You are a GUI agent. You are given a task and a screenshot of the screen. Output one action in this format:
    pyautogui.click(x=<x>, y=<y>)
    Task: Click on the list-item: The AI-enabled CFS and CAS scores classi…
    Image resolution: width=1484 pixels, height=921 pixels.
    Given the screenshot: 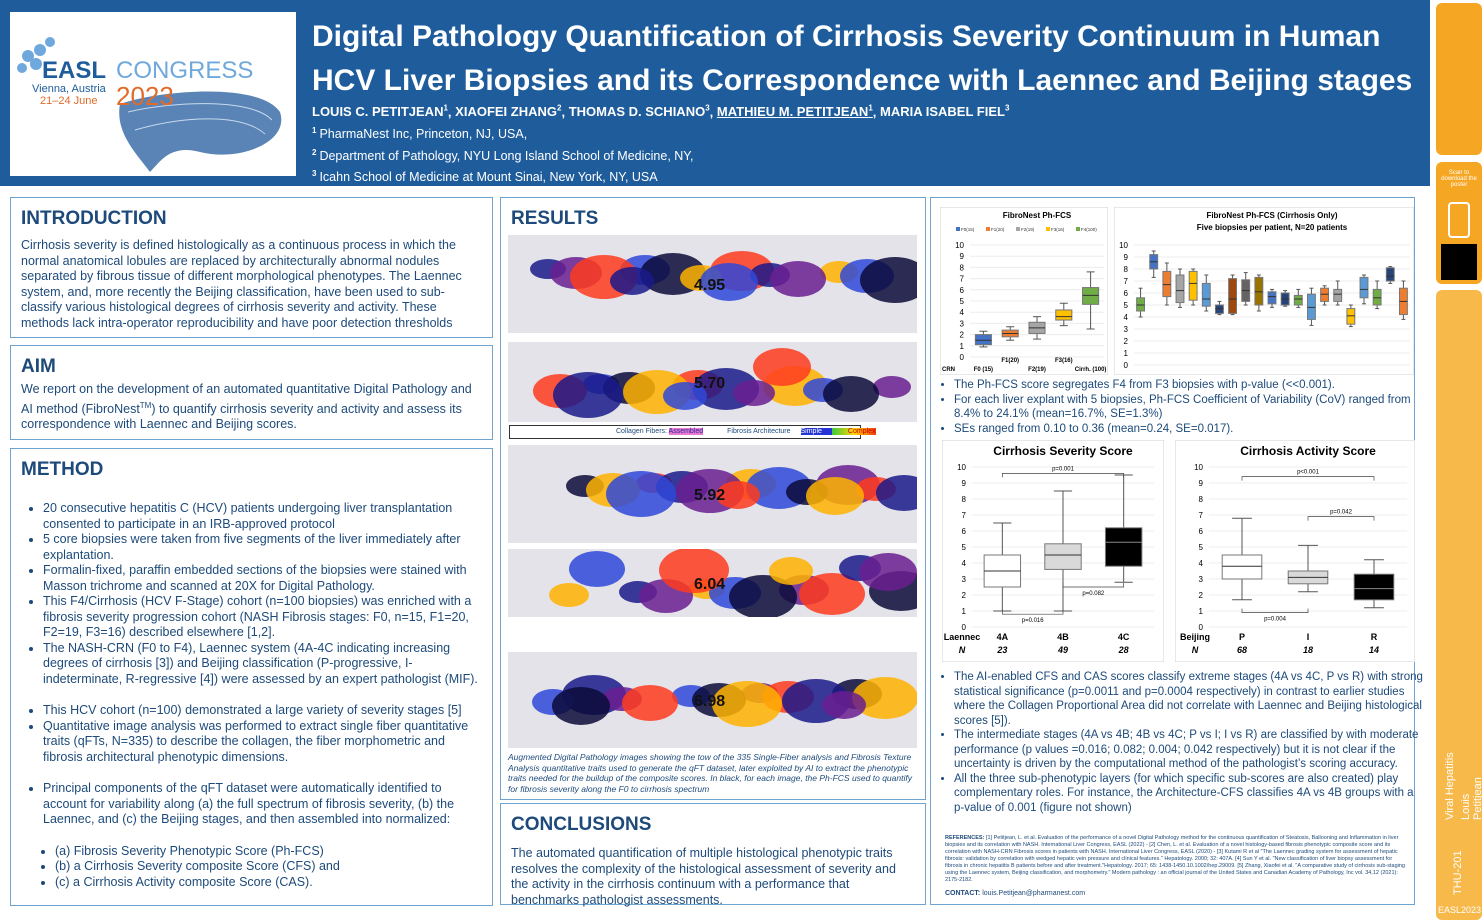 What is the action you would take?
    pyautogui.click(x=1189, y=699)
    